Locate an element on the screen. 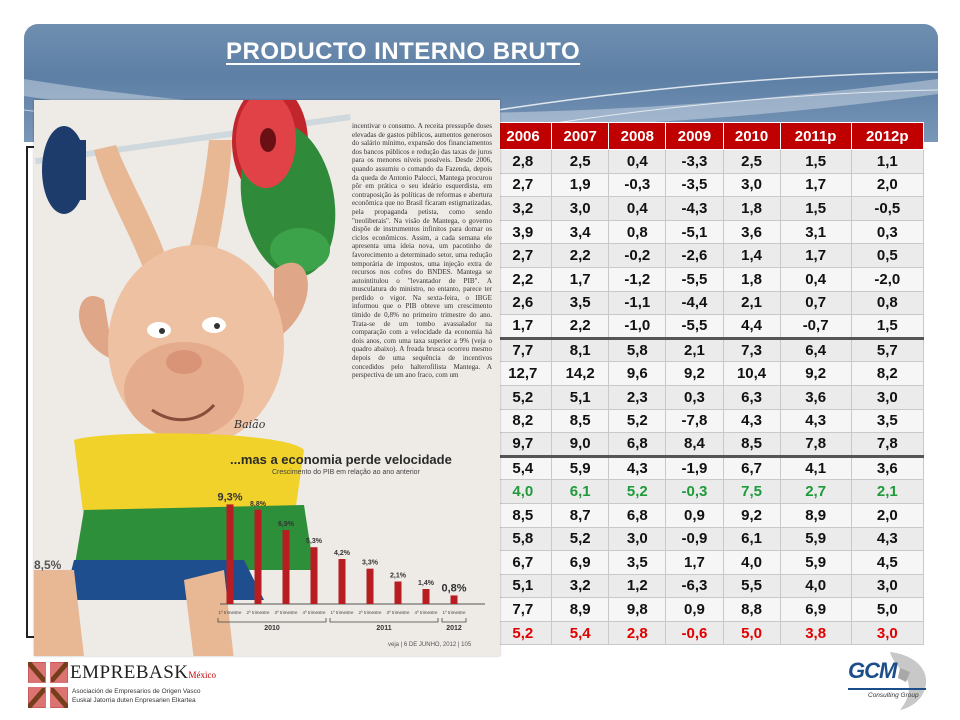  emprebask-name: EMPREBASKMéxico is located at coordinates (143, 672).